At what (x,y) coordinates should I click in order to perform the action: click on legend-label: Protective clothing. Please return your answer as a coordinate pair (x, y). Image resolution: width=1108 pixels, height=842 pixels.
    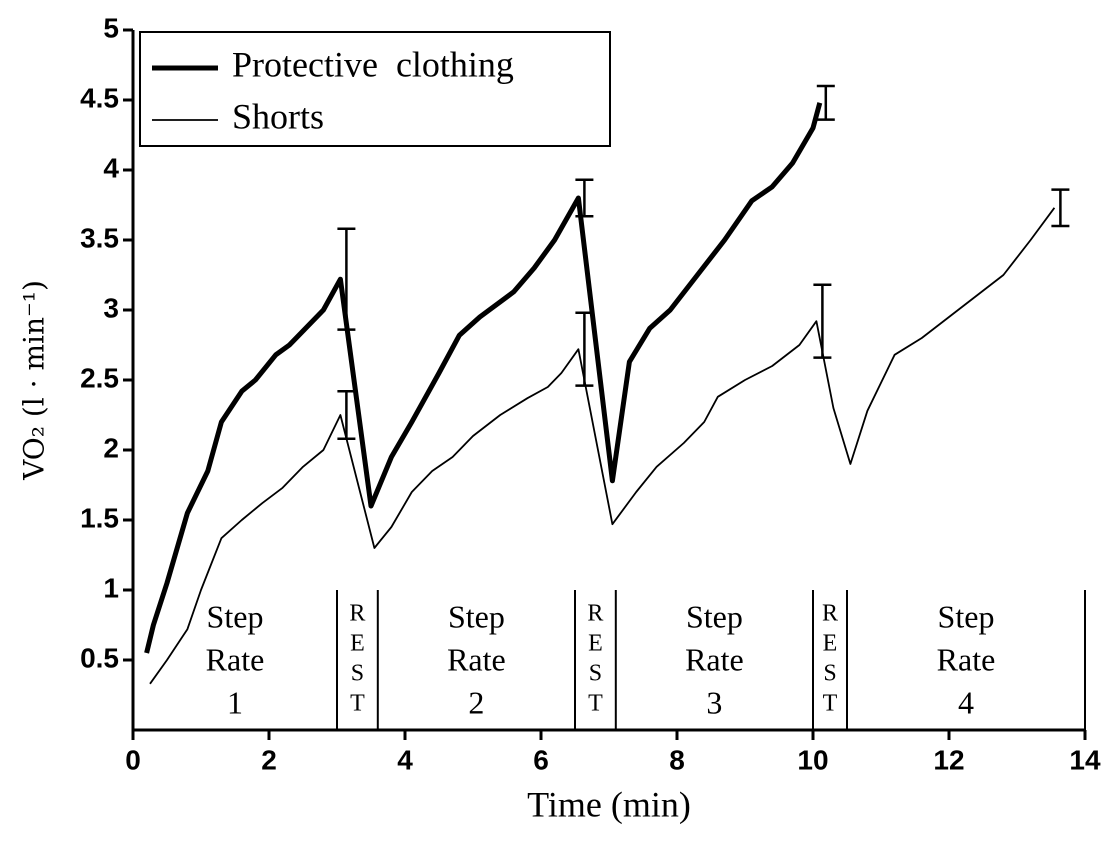
    Looking at the image, I should click on (373, 64).